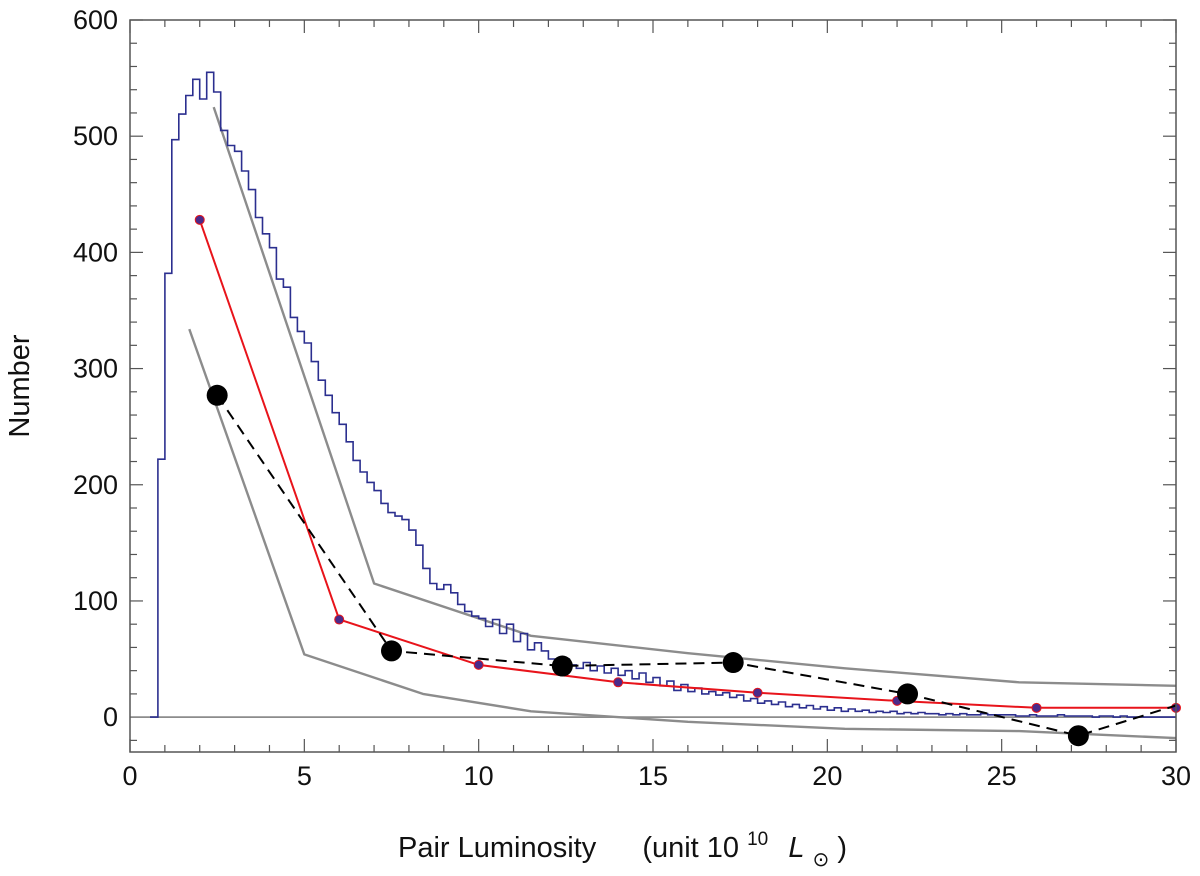  I want to click on y-tick-label: 600, so click(95, 20).